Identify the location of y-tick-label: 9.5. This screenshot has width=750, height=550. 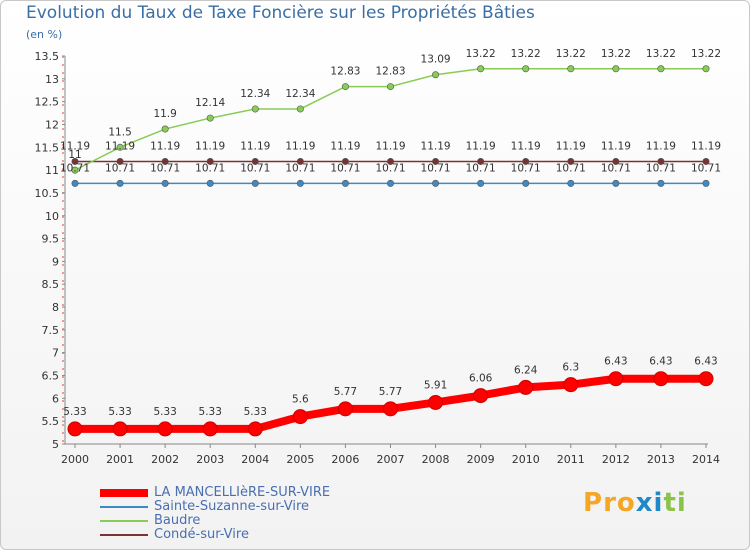
(51, 239).